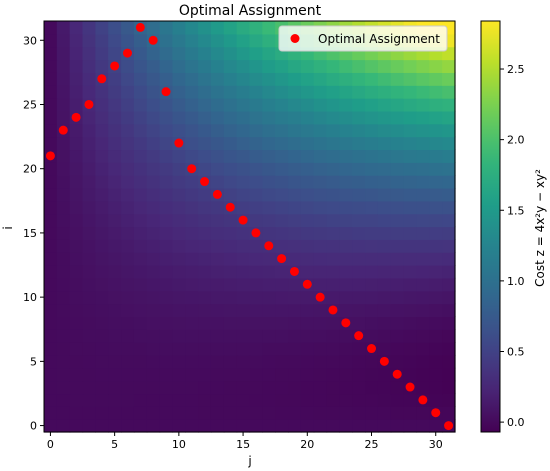  Describe the element at coordinates (30, 169) in the screenshot. I see `y-tick-label: 20` at that location.